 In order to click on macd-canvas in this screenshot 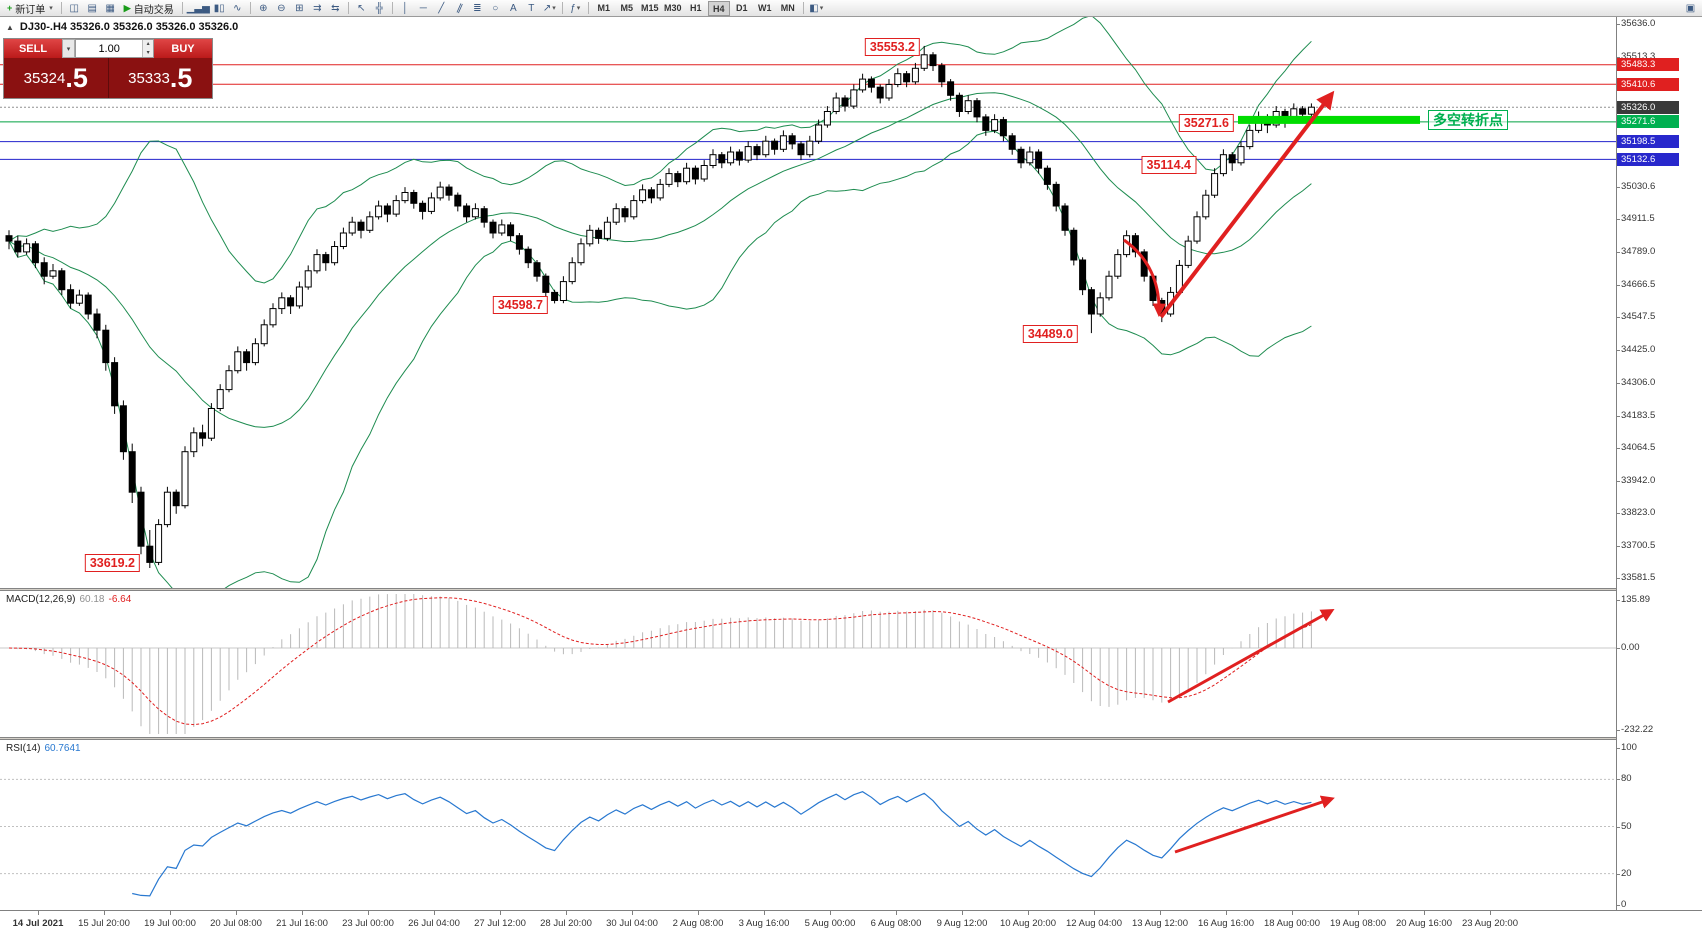, I will do `click(808, 664)`.